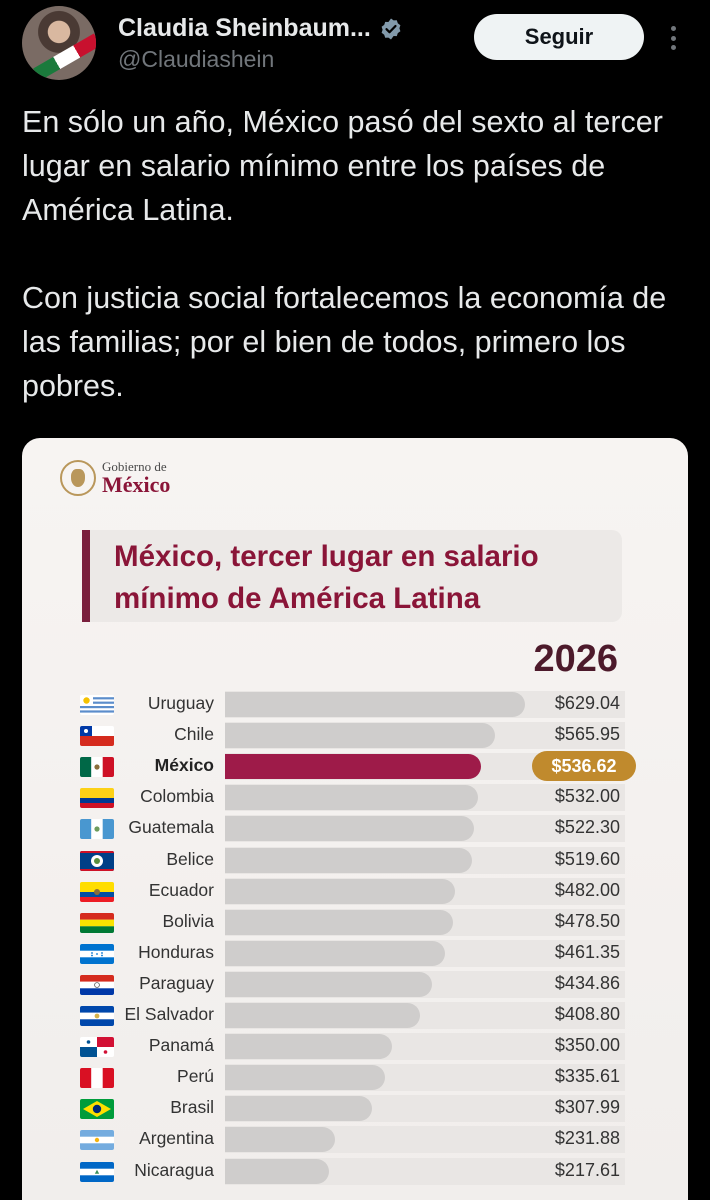 The height and width of the screenshot is (1200, 710). I want to click on value-label: $519.60, so click(587, 858).